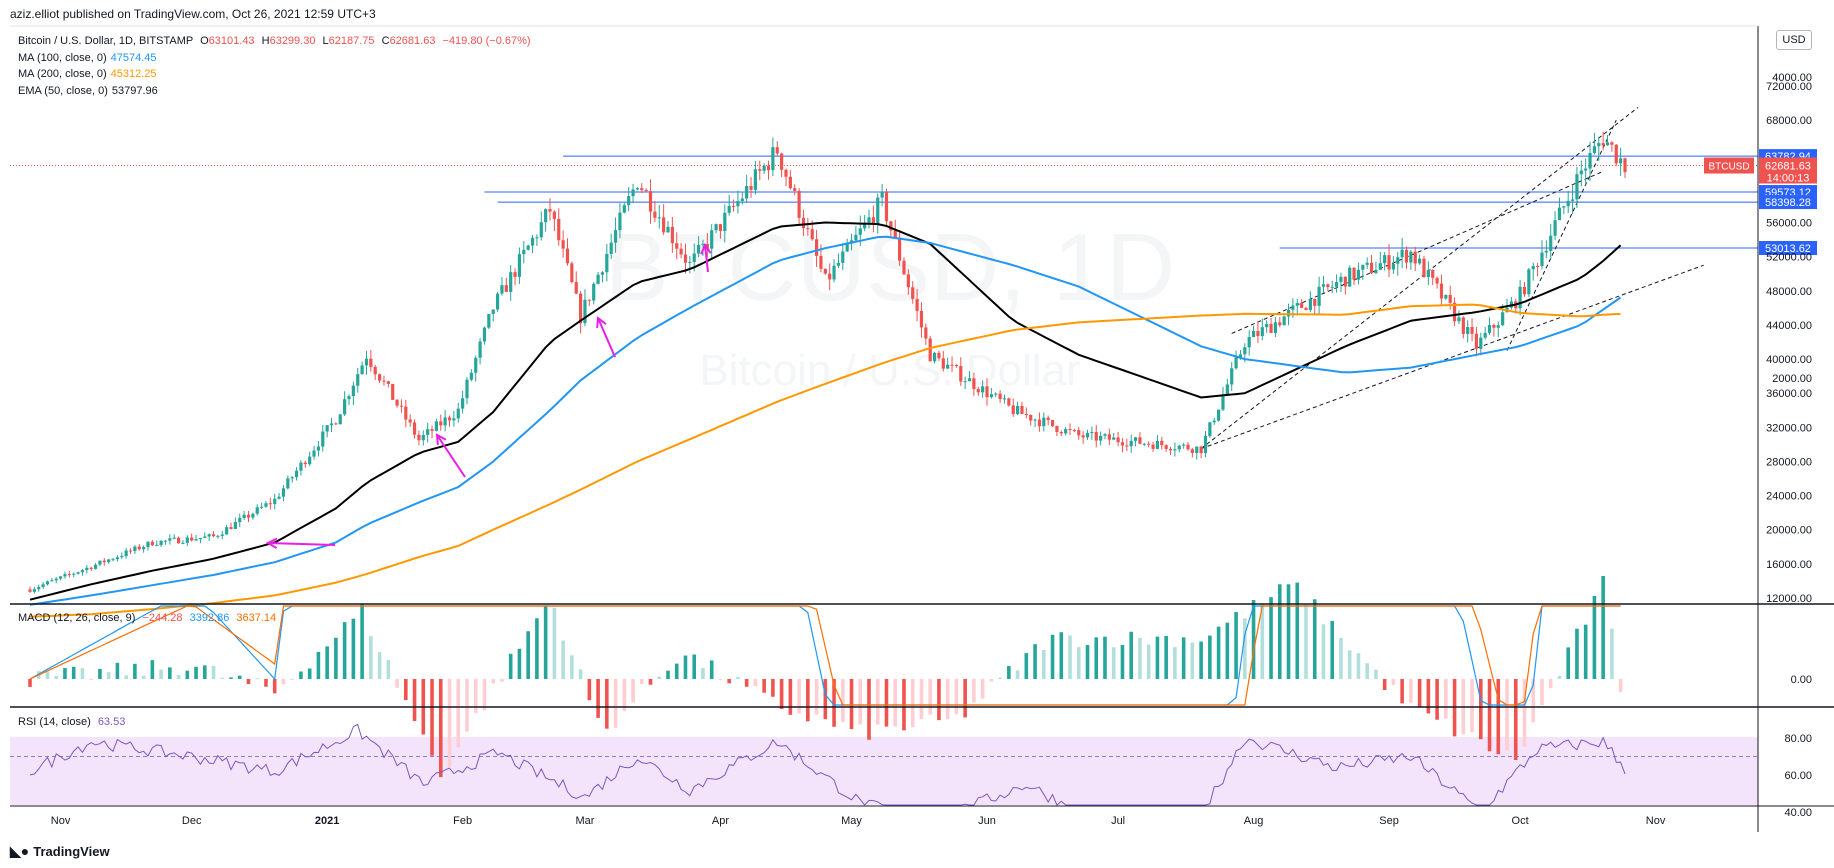  Describe the element at coordinates (1794, 40) in the screenshot. I see `currency-button: USD` at that location.